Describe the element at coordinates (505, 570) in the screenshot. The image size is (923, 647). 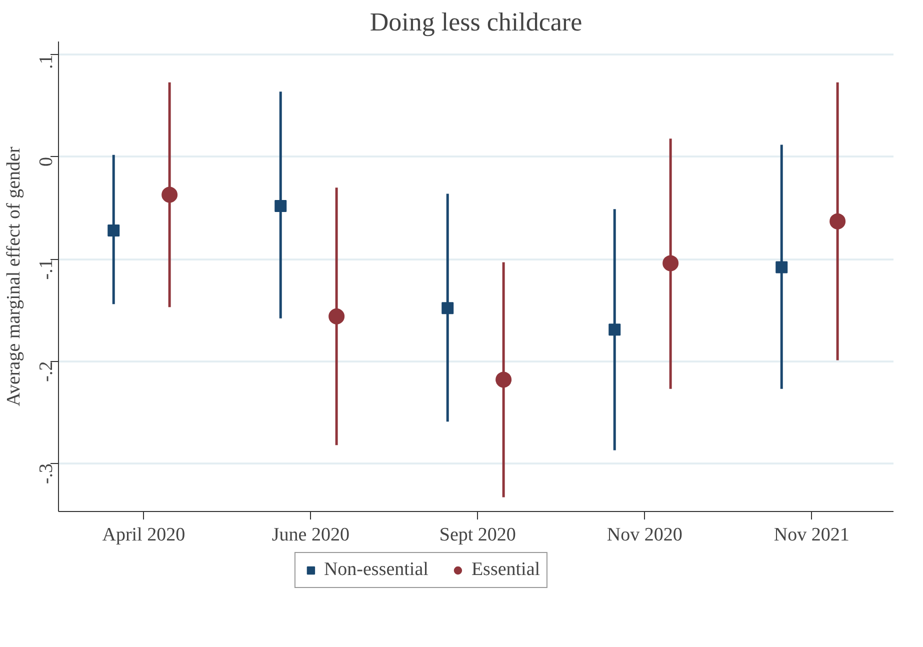
I see `legend-label: Essential` at that location.